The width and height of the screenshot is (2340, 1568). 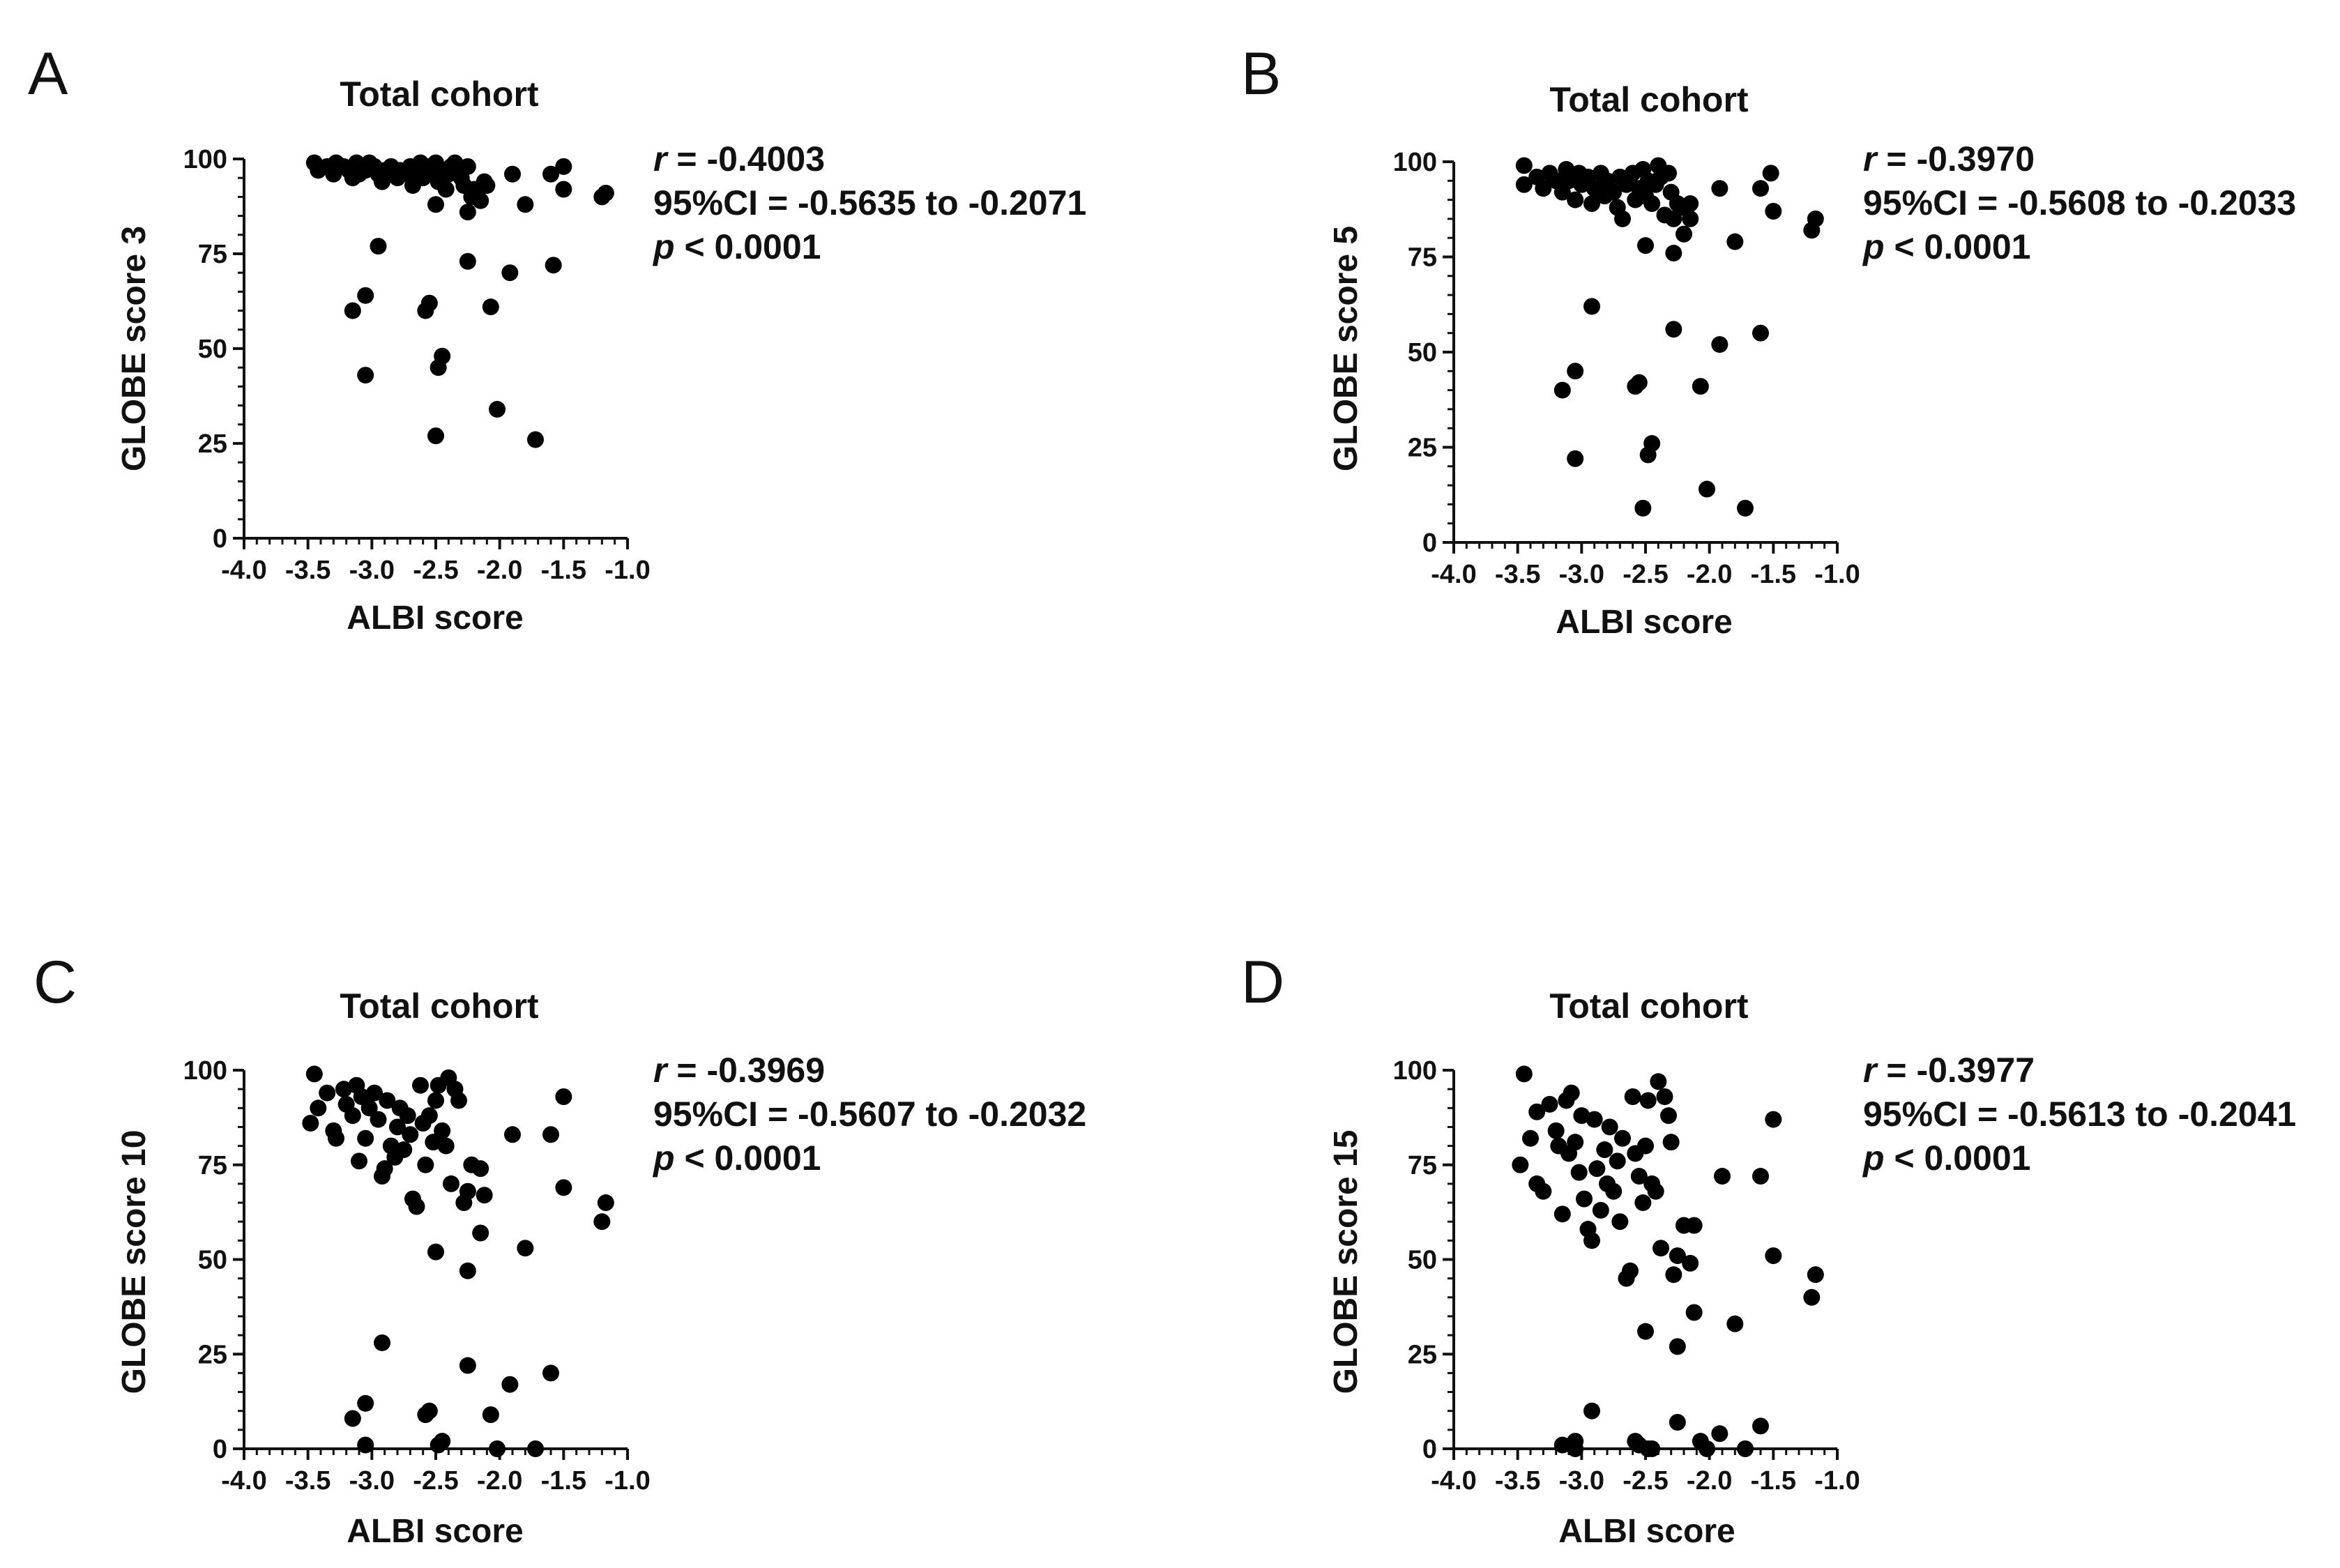 What do you see at coordinates (1262, 982) in the screenshot?
I see `panel-letter: D` at bounding box center [1262, 982].